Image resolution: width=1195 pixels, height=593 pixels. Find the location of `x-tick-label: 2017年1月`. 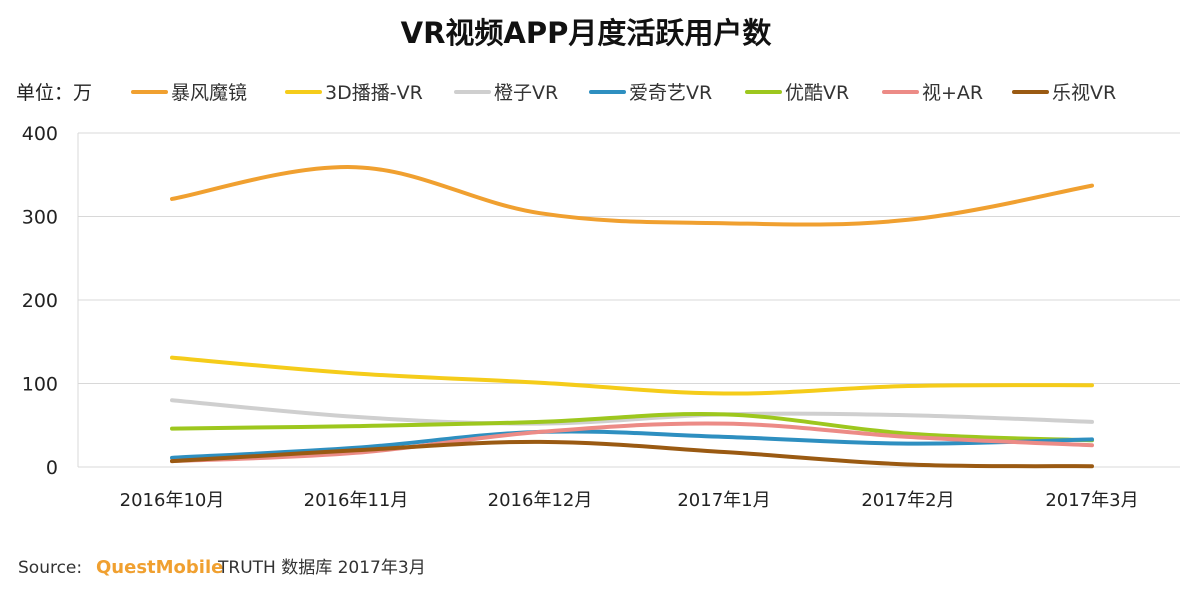

x-tick-label: 2017年1月 is located at coordinates (723, 500).